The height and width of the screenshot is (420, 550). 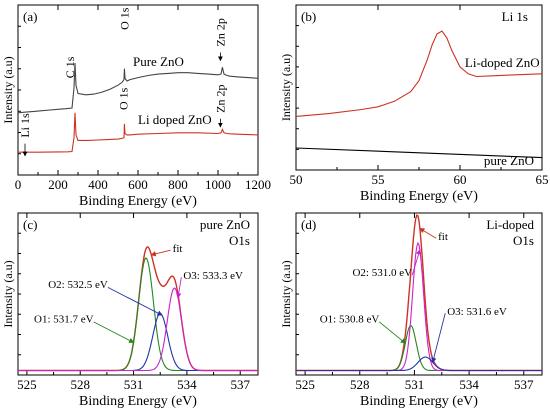 What do you see at coordinates (308, 16) in the screenshot?
I see `panel-label: (b)` at bounding box center [308, 16].